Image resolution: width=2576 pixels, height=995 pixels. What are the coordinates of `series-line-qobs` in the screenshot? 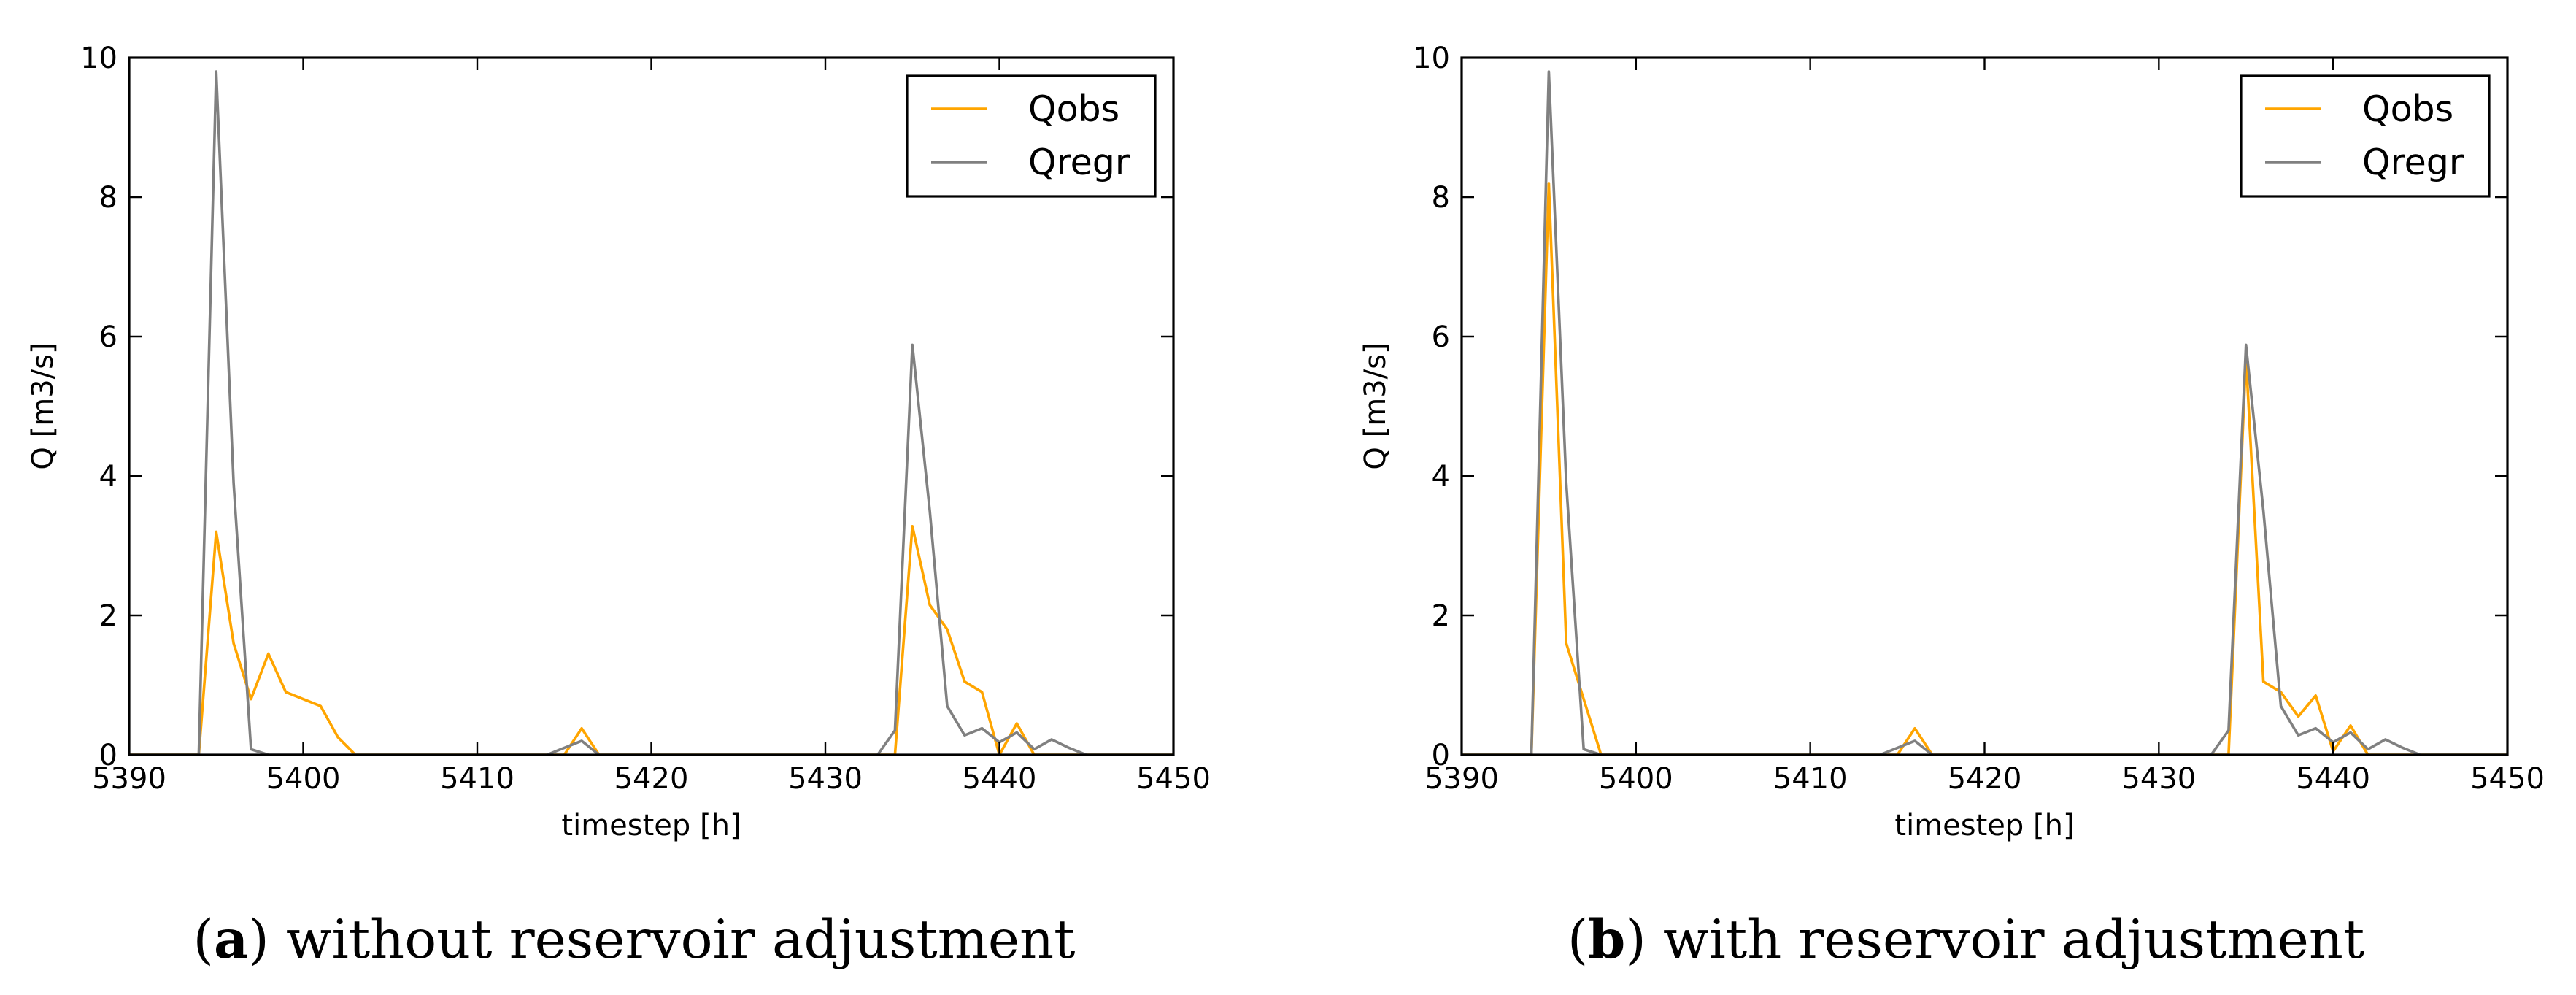 It's located at (651, 639).